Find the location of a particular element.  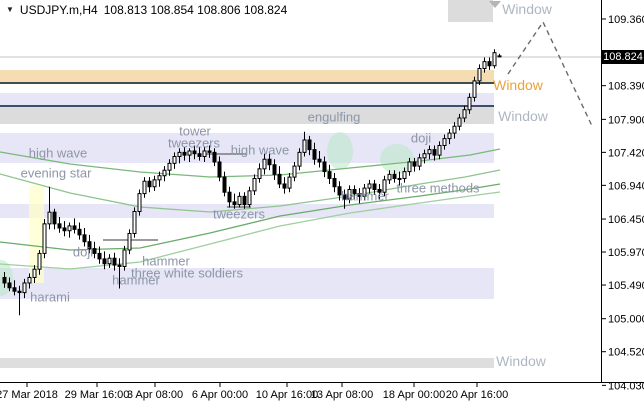

chart-symbol-period: USDJPY.m,H4 is located at coordinates (58, 10).